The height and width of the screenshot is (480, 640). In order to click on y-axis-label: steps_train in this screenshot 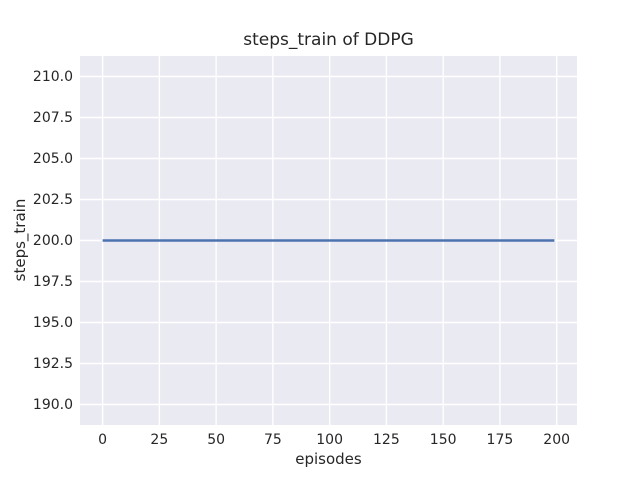, I will do `click(20, 240)`.